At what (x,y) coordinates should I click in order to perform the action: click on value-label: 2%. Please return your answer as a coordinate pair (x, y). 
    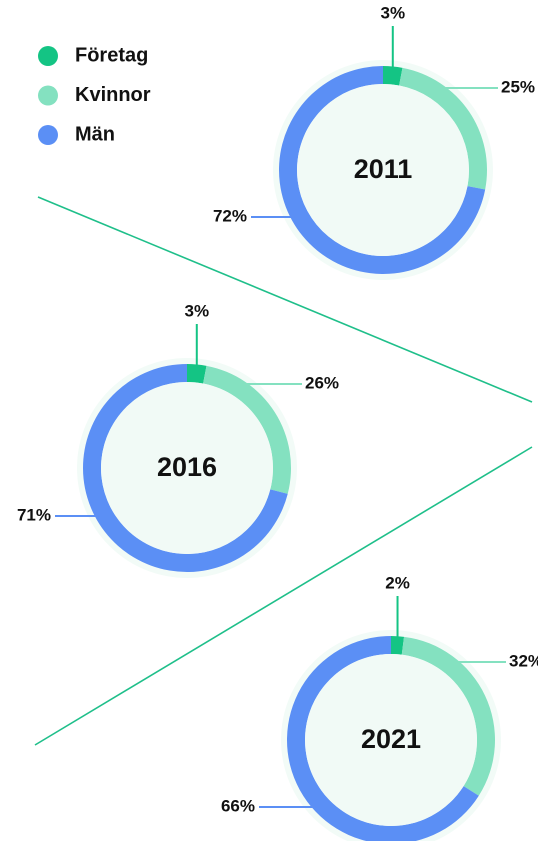
    Looking at the image, I should click on (397, 582).